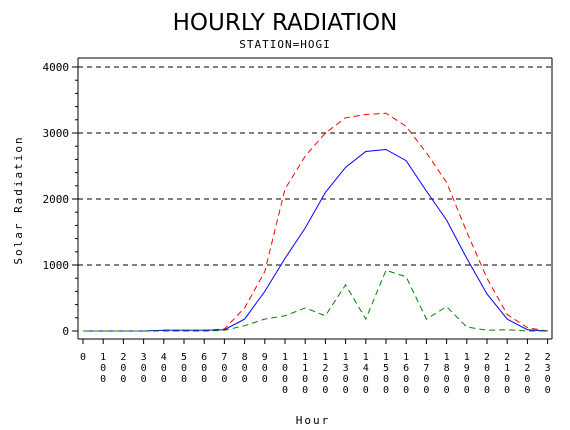 Image resolution: width=570 pixels, height=430 pixels. What do you see at coordinates (65, 331) in the screenshot?
I see `y-tick-label: 0` at bounding box center [65, 331].